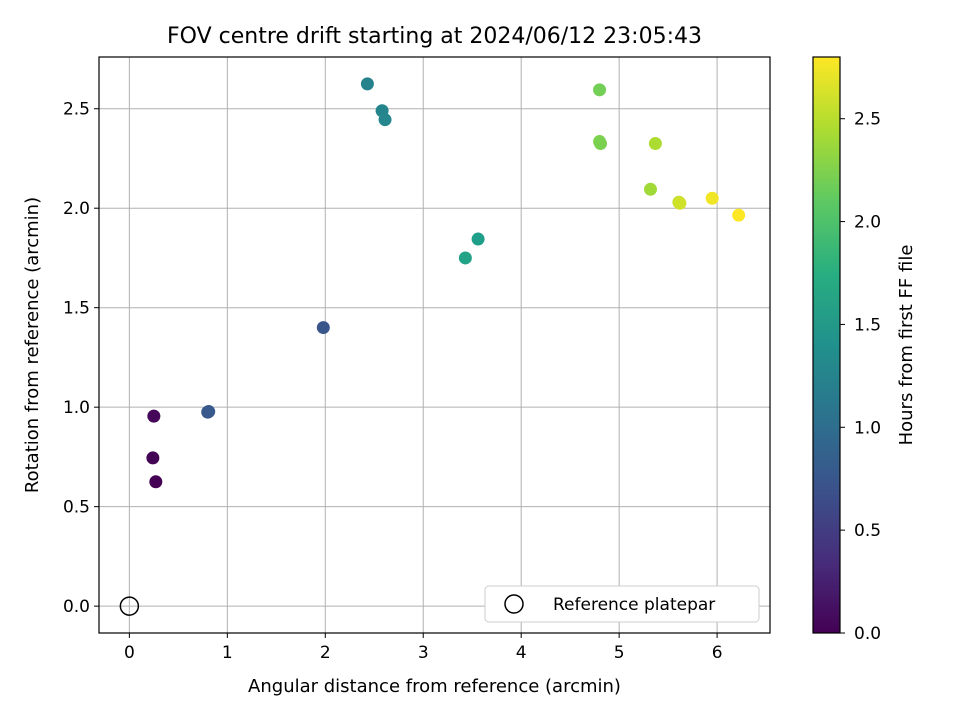  Describe the element at coordinates (717, 653) in the screenshot. I see `x-tick-label: 6` at that location.